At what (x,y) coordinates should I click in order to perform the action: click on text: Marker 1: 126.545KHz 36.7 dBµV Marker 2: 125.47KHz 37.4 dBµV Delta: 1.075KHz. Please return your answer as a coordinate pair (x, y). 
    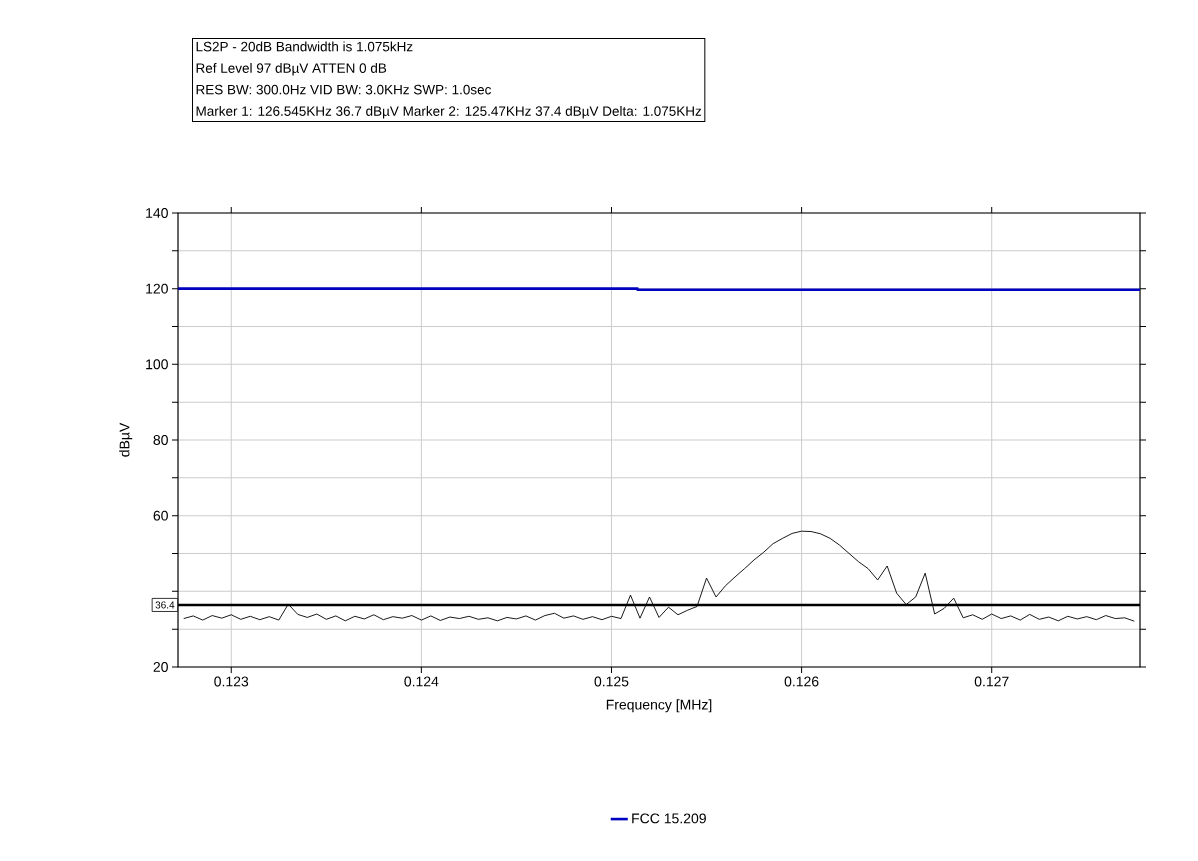
    Looking at the image, I should click on (449, 112).